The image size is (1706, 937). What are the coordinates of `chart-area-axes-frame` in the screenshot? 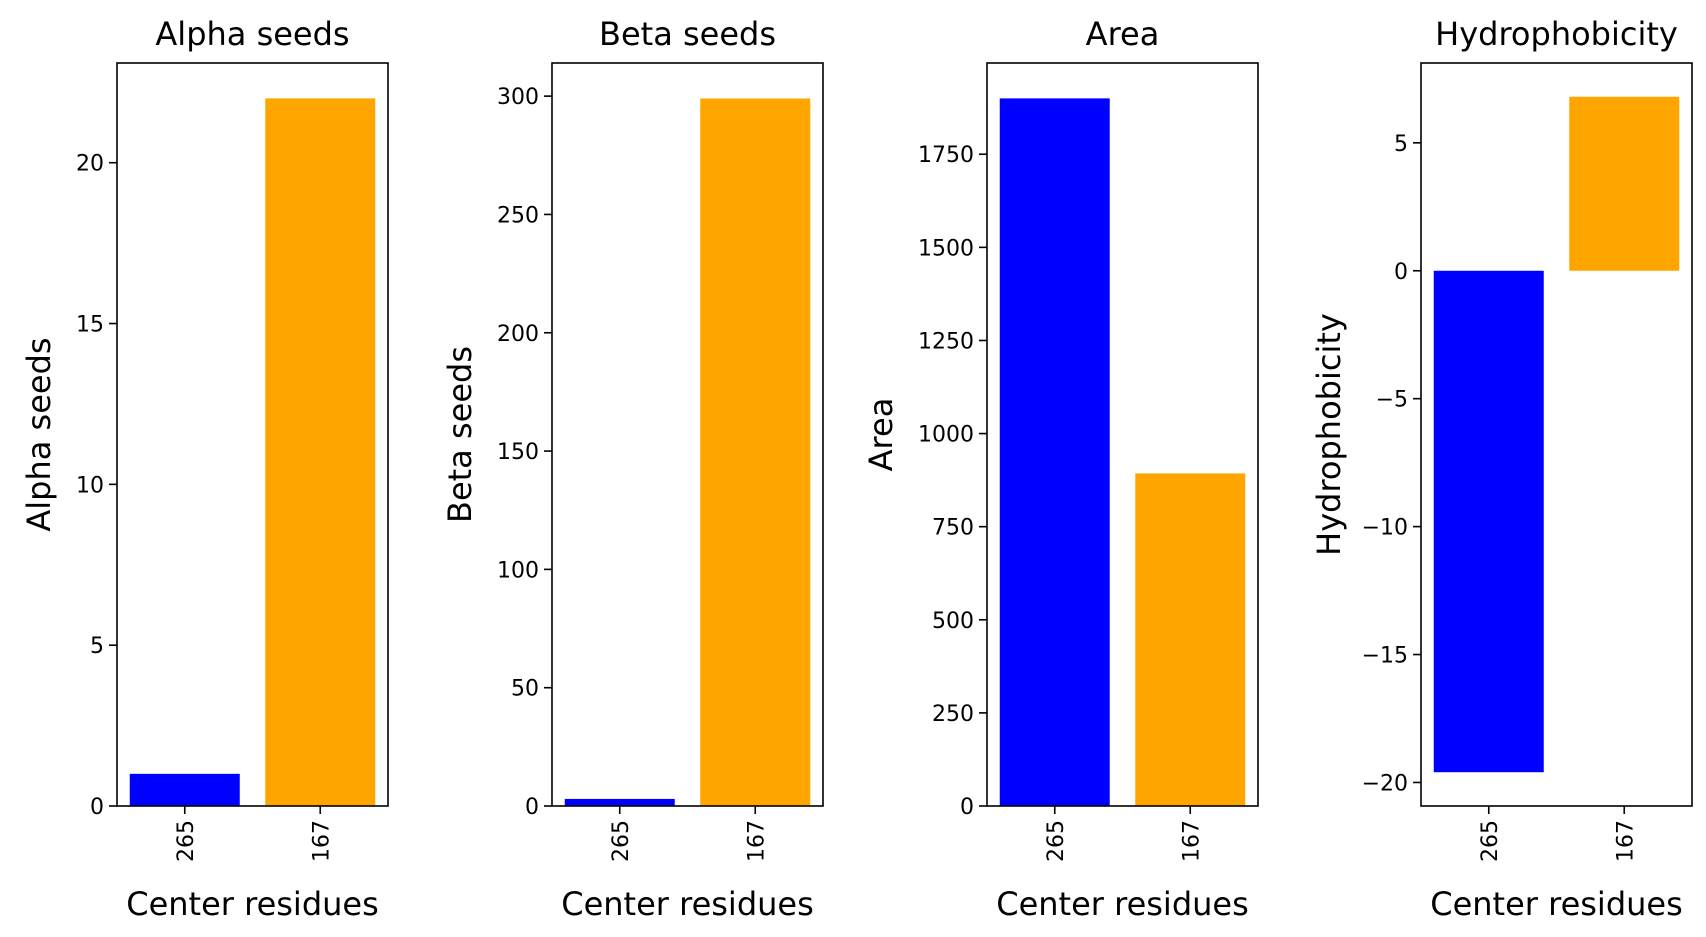 It's located at (1122, 434).